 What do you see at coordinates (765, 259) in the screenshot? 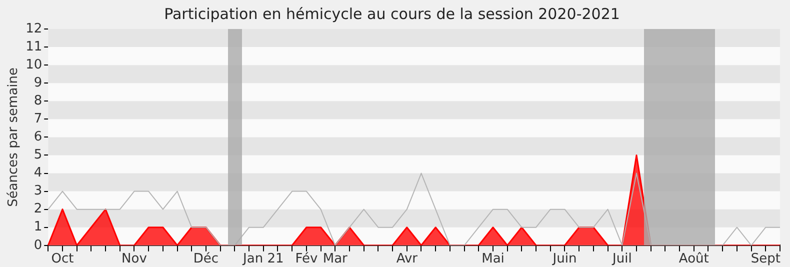
I see `x-tick-label: Sept` at bounding box center [765, 259].